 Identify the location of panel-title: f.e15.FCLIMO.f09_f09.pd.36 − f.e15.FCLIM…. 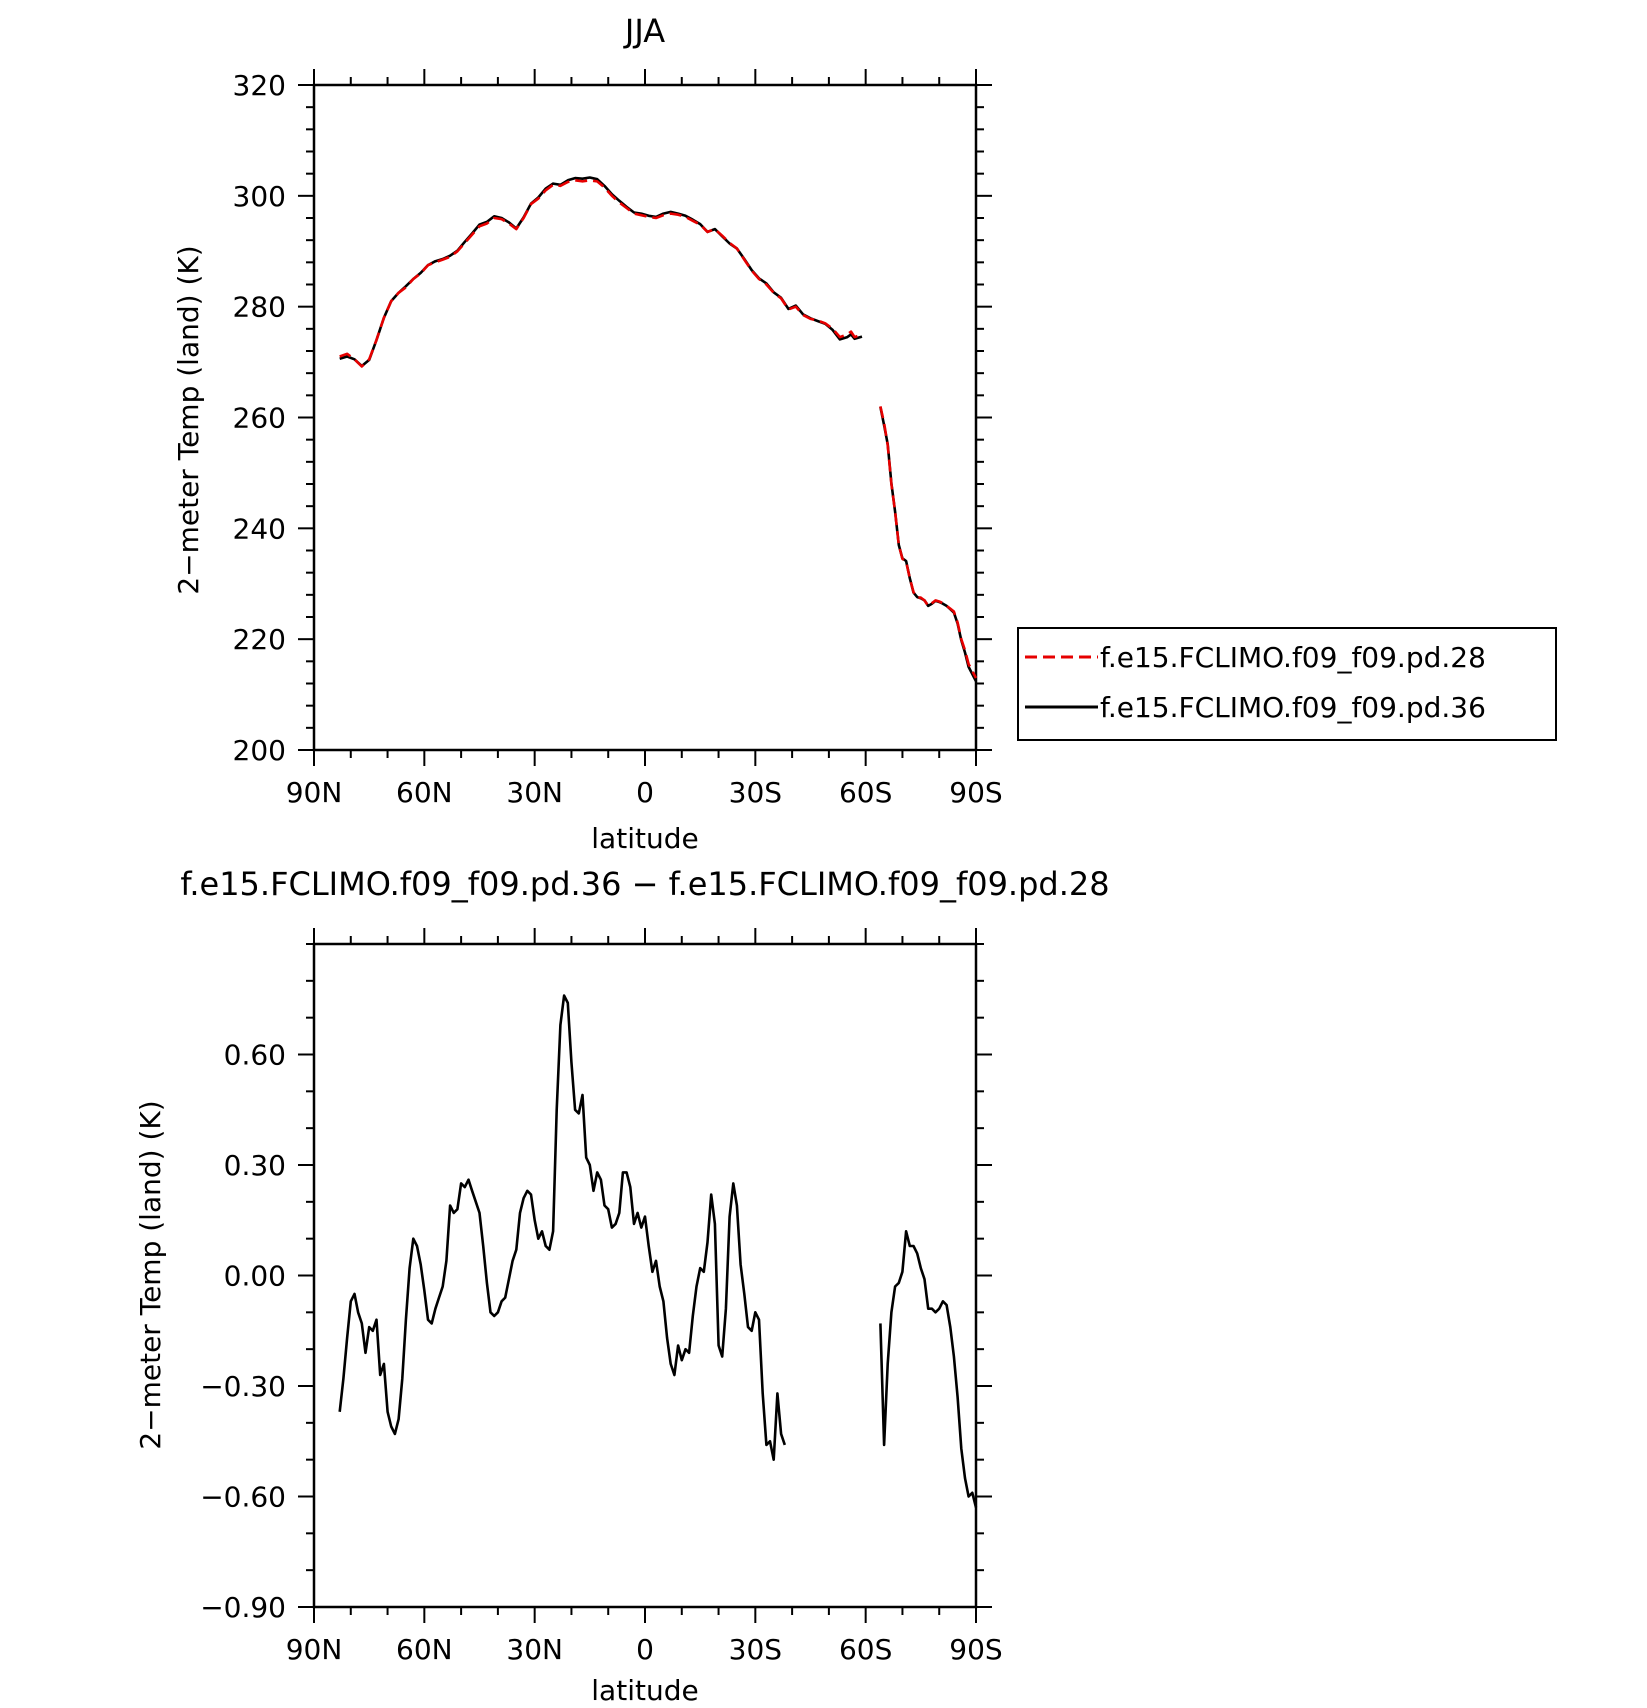
(644, 884).